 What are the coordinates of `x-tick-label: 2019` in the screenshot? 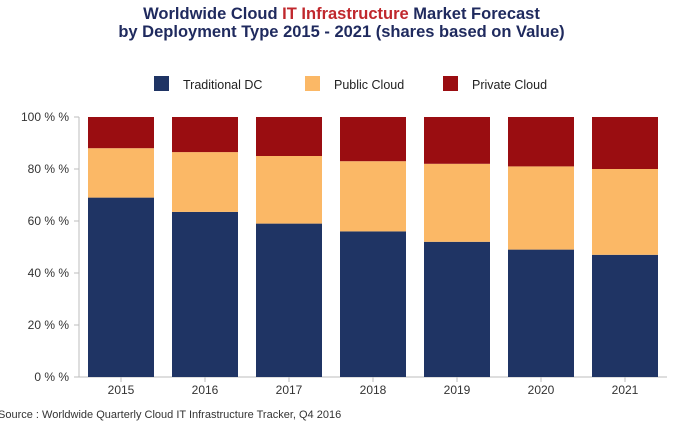 It's located at (457, 390).